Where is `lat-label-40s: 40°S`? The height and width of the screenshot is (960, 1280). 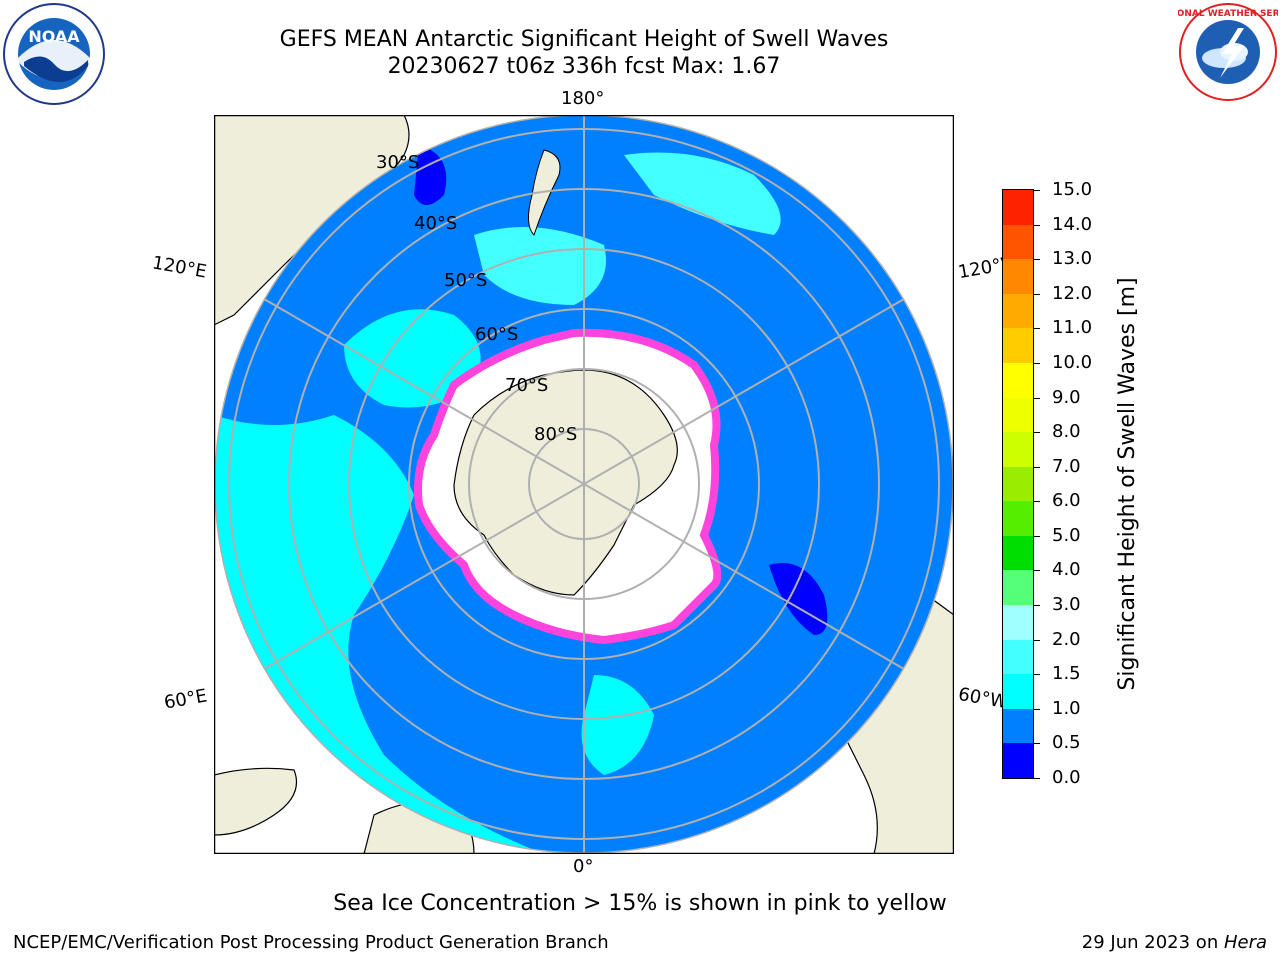 lat-label-40s: 40°S is located at coordinates (436, 223).